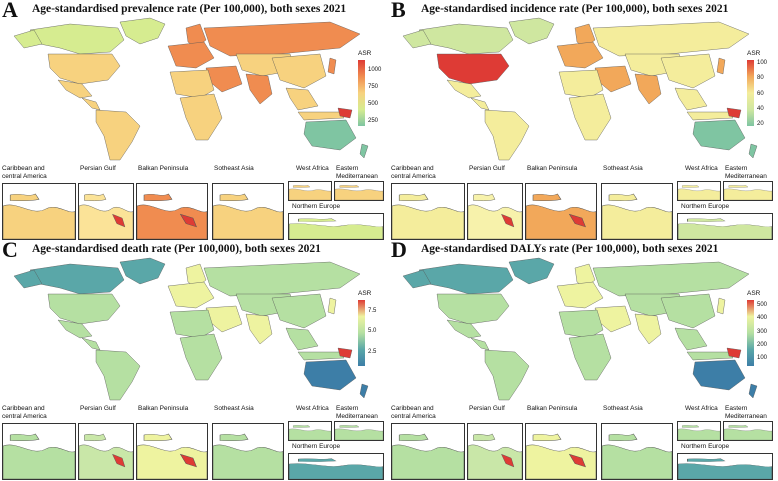 The width and height of the screenshot is (778, 481). What do you see at coordinates (531, 271) in the screenshot?
I see `country-greenland` at bounding box center [531, 271].